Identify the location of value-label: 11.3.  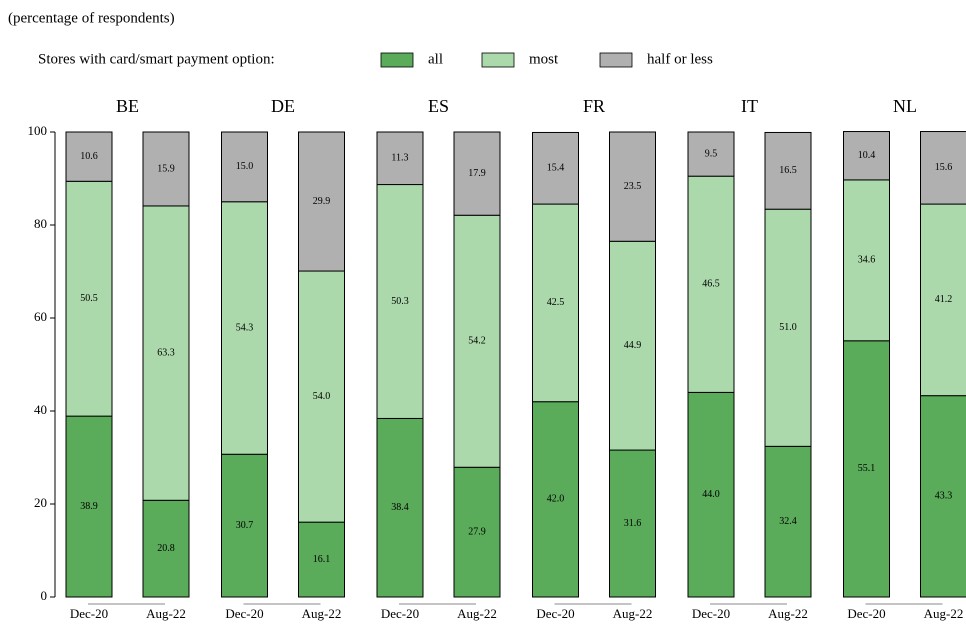
(399, 158).